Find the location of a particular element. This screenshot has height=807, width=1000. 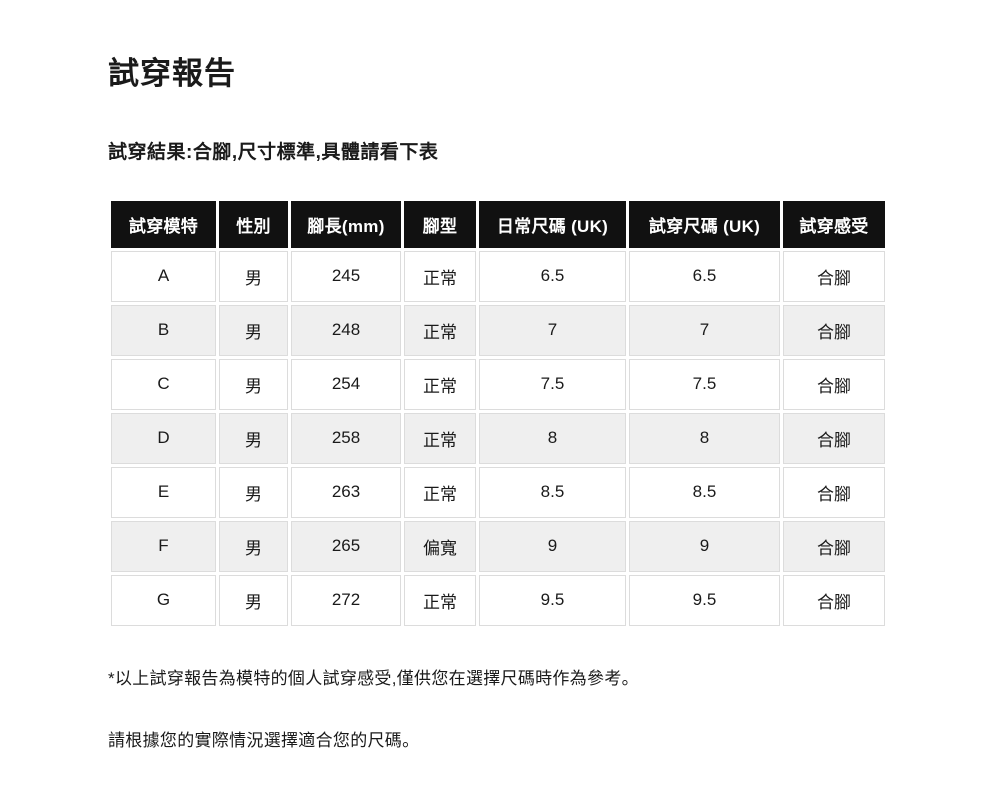

table-row-model-a: A 男 245 正常 6.5 6.5 合腳 is located at coordinates (498, 276).